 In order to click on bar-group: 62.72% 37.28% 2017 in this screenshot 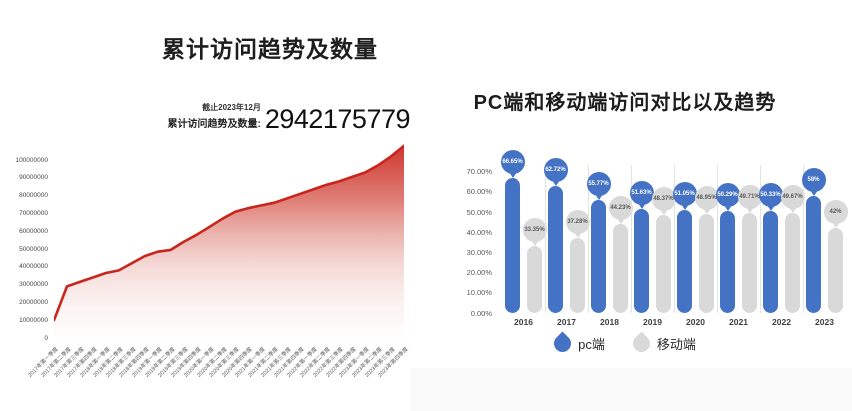, I will do `click(566, 226)`.